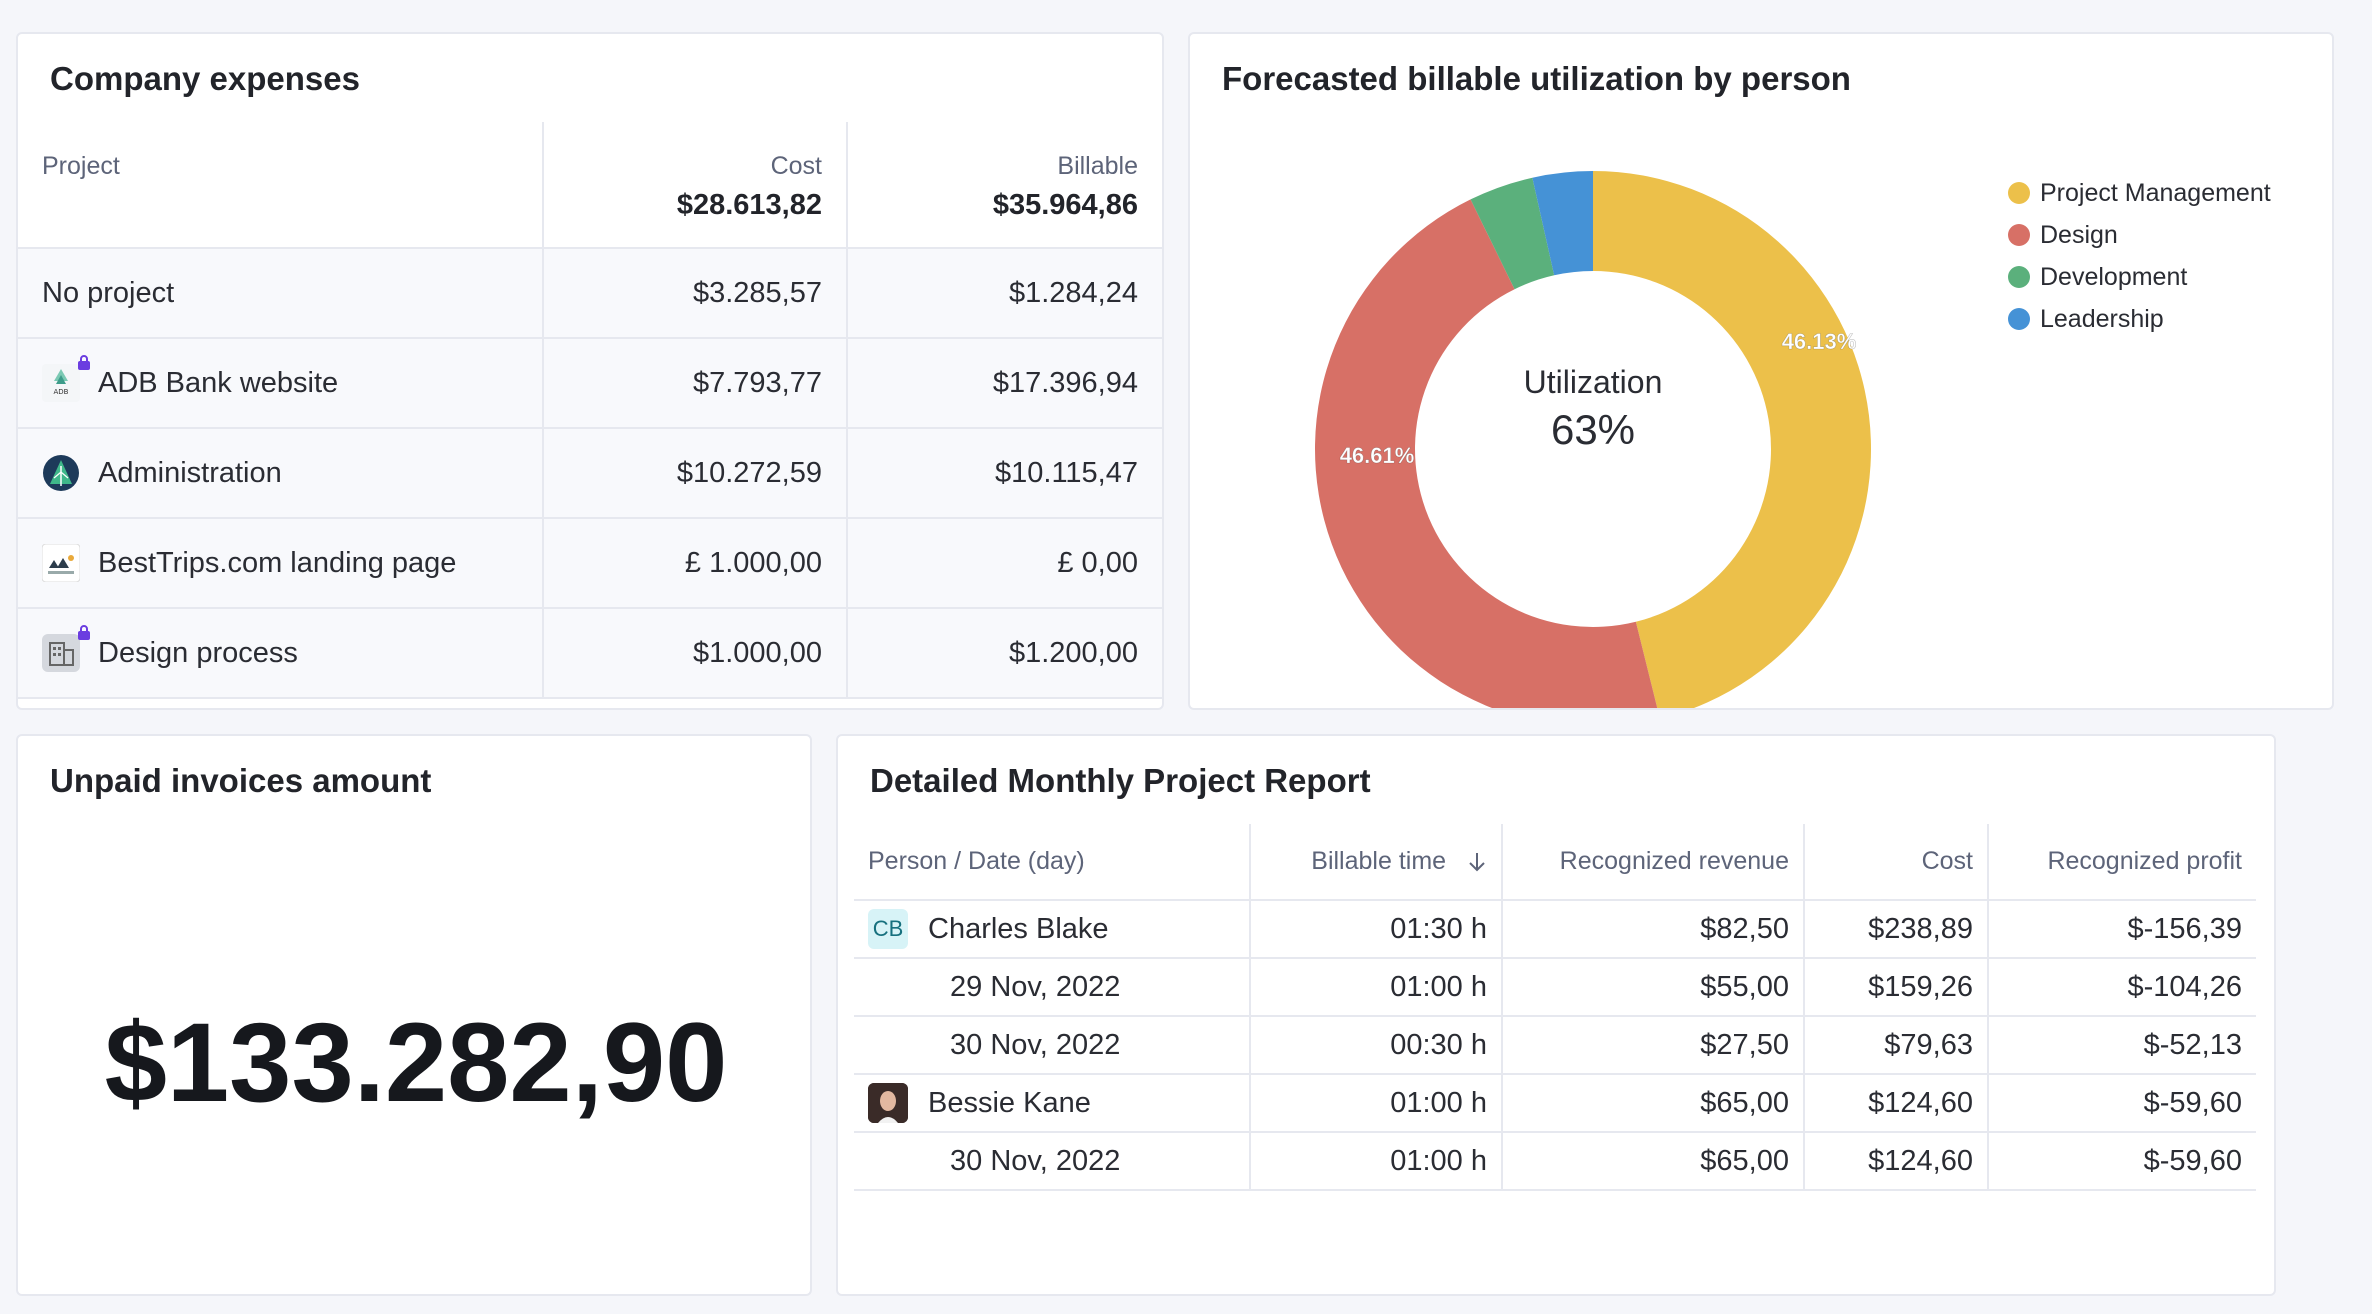 The width and height of the screenshot is (2372, 1314). I want to click on unpaid-invoices-title: Unpaid invoices amount, so click(241, 780).